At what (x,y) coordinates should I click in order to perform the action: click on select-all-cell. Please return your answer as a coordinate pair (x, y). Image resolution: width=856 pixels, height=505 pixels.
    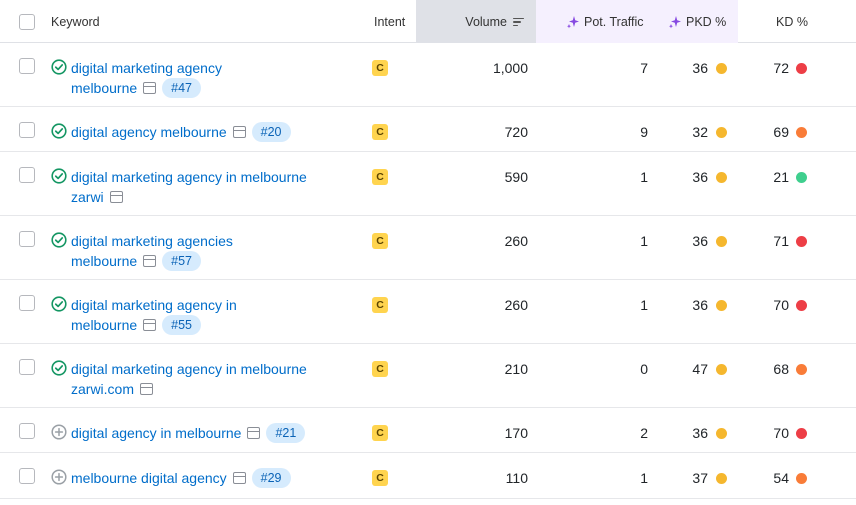
    Looking at the image, I should click on (27, 21).